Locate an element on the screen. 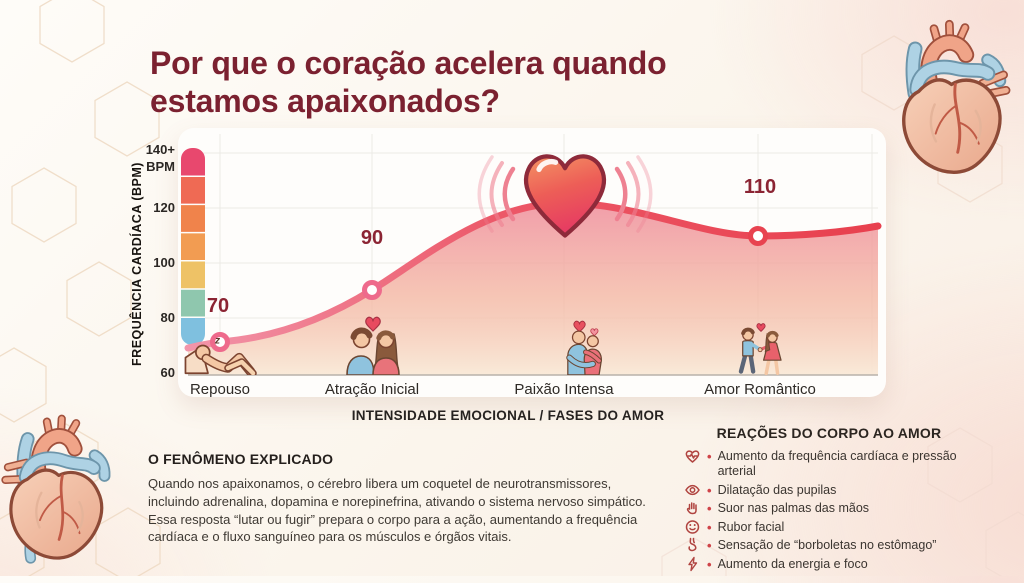 The image size is (1024, 583). x-label-amor: Amor Romântico is located at coordinates (760, 389).